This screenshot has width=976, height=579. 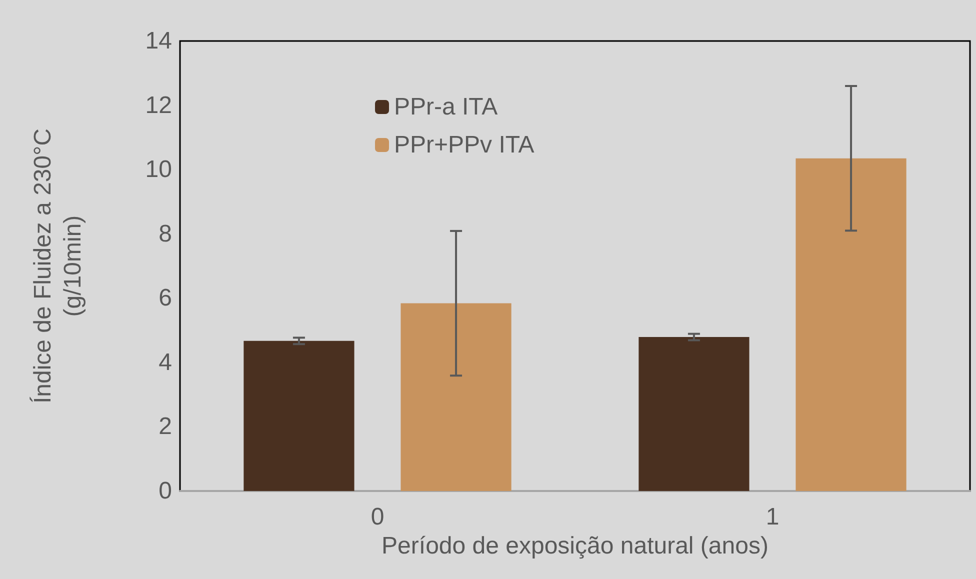 I want to click on y-axis-title: Índice de Fluidez a 230°C (g/10min), so click(x=58, y=266).